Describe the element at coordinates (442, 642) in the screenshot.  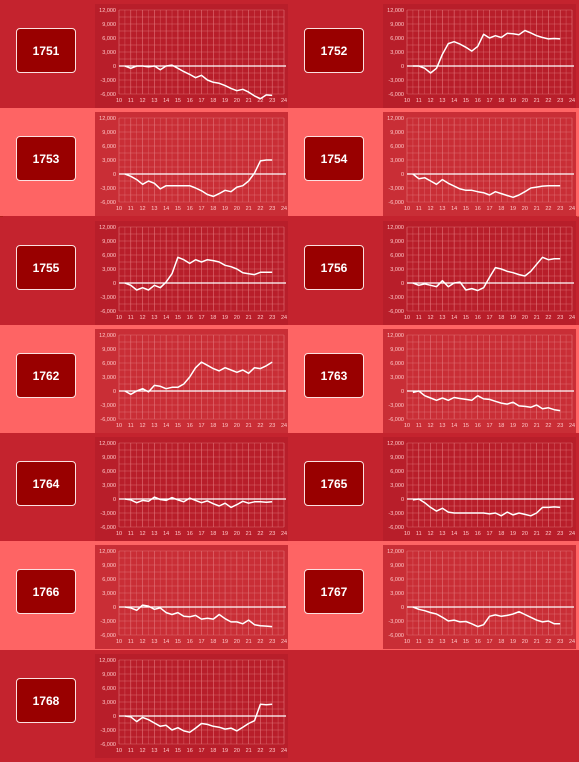
I see `x-tick-label: 13` at that location.